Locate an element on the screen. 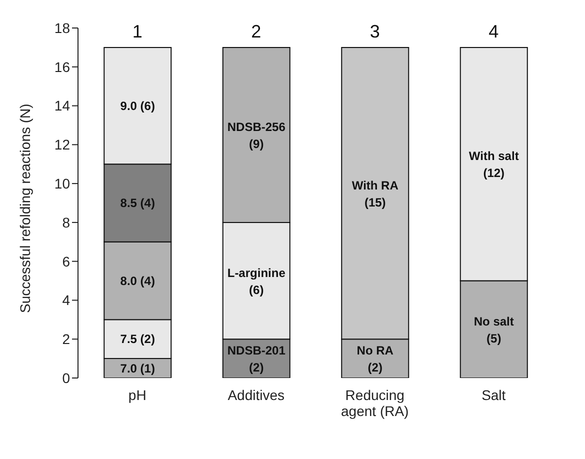  data-label: 8.5 (4) is located at coordinates (137, 203).